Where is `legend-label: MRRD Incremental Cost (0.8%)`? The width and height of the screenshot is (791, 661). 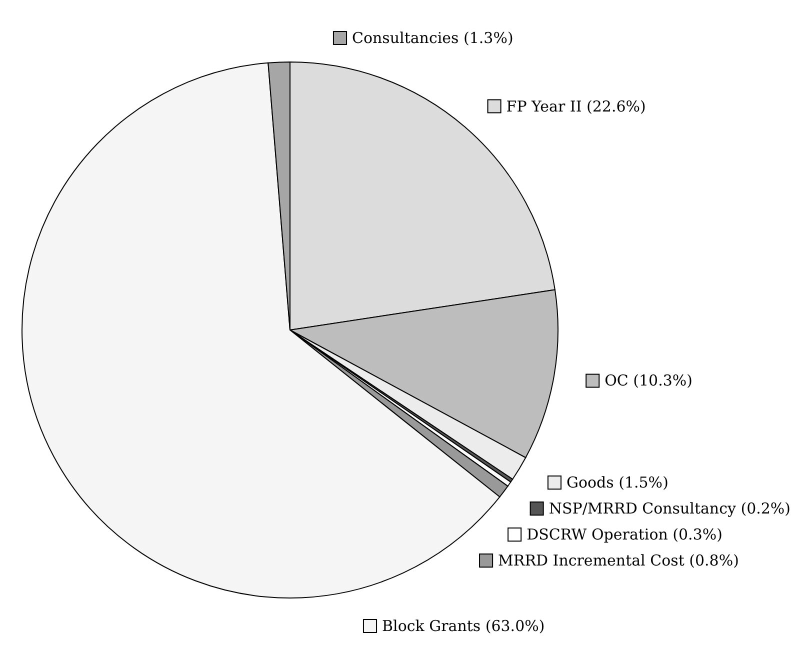 legend-label: MRRD Incremental Cost (0.8%) is located at coordinates (618, 561).